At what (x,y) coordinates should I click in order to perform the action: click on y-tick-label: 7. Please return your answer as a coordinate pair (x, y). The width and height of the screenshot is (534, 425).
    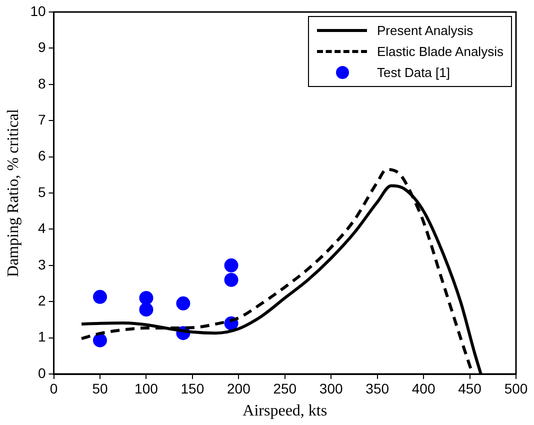
    Looking at the image, I should click on (42, 119).